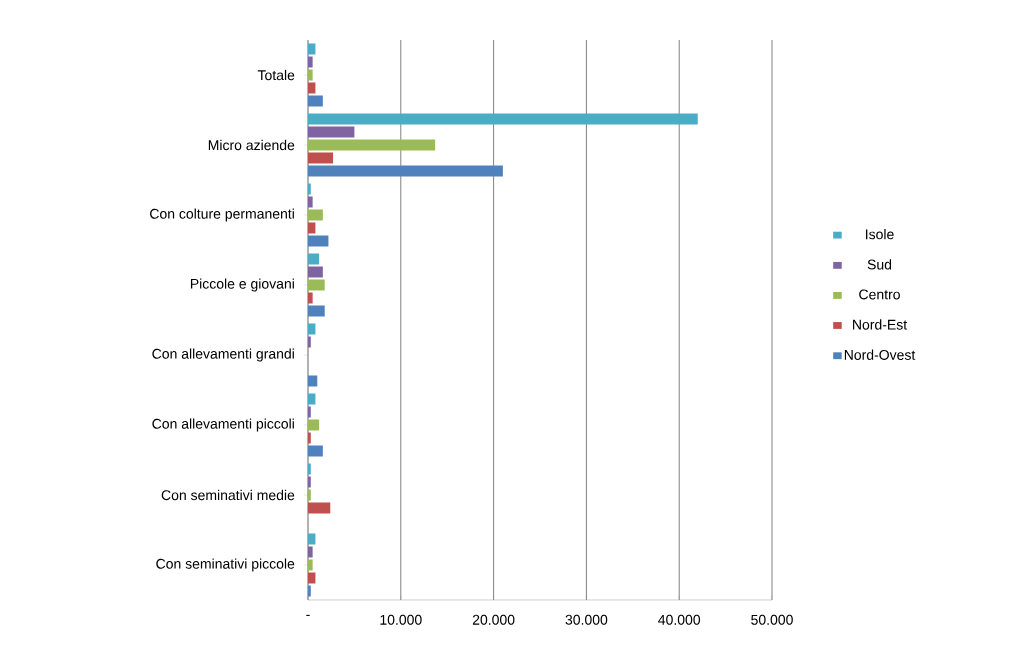 The image size is (1021, 653). Describe the element at coordinates (223, 355) in the screenshot. I see `y-tick-label: Con allevamenti grandi` at that location.